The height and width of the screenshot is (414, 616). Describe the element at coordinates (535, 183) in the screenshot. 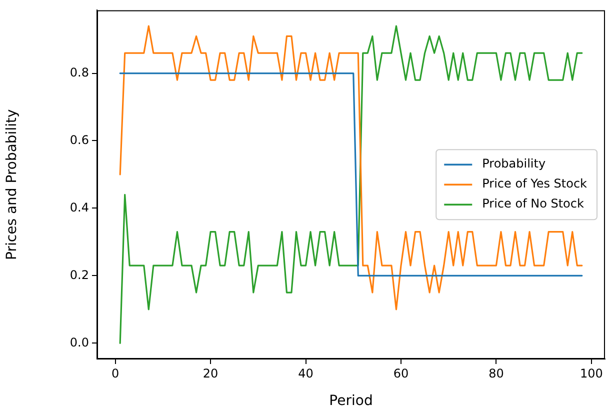

I see `legend-label: Price of Yes Stock` at that location.